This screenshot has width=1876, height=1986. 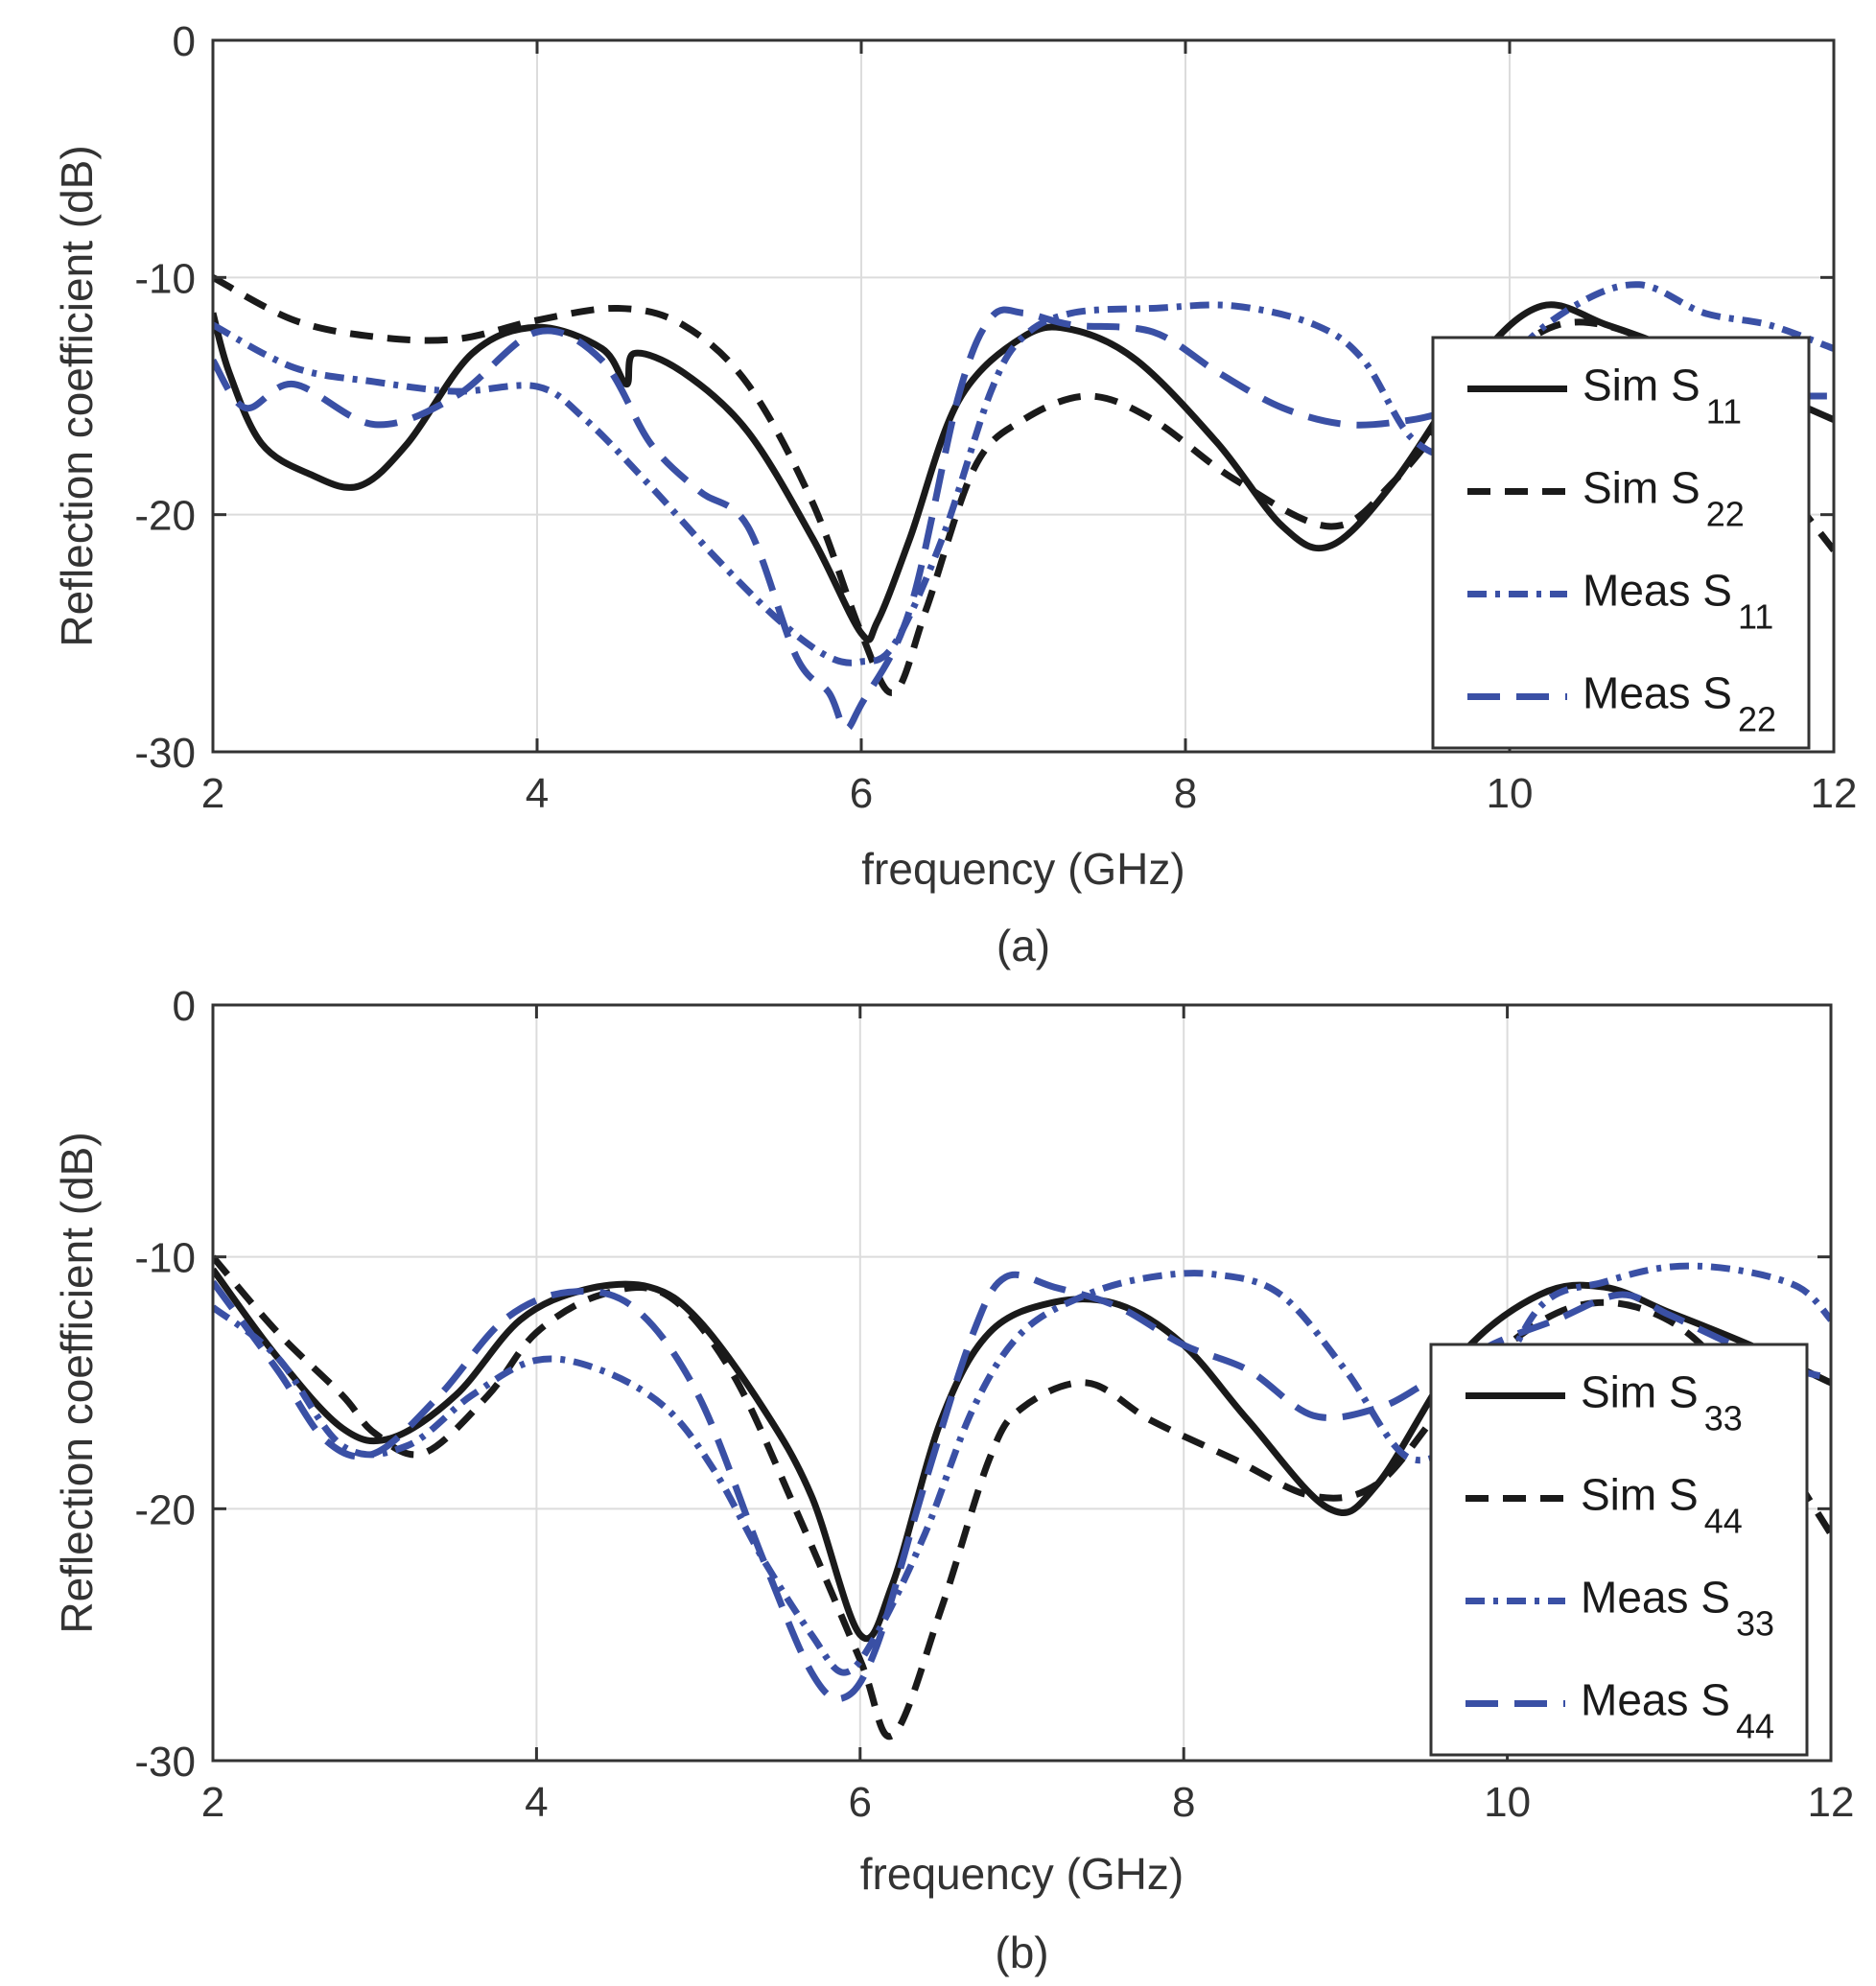 What do you see at coordinates (1723, 1418) in the screenshot?
I see `legend-subscript-0: 33` at bounding box center [1723, 1418].